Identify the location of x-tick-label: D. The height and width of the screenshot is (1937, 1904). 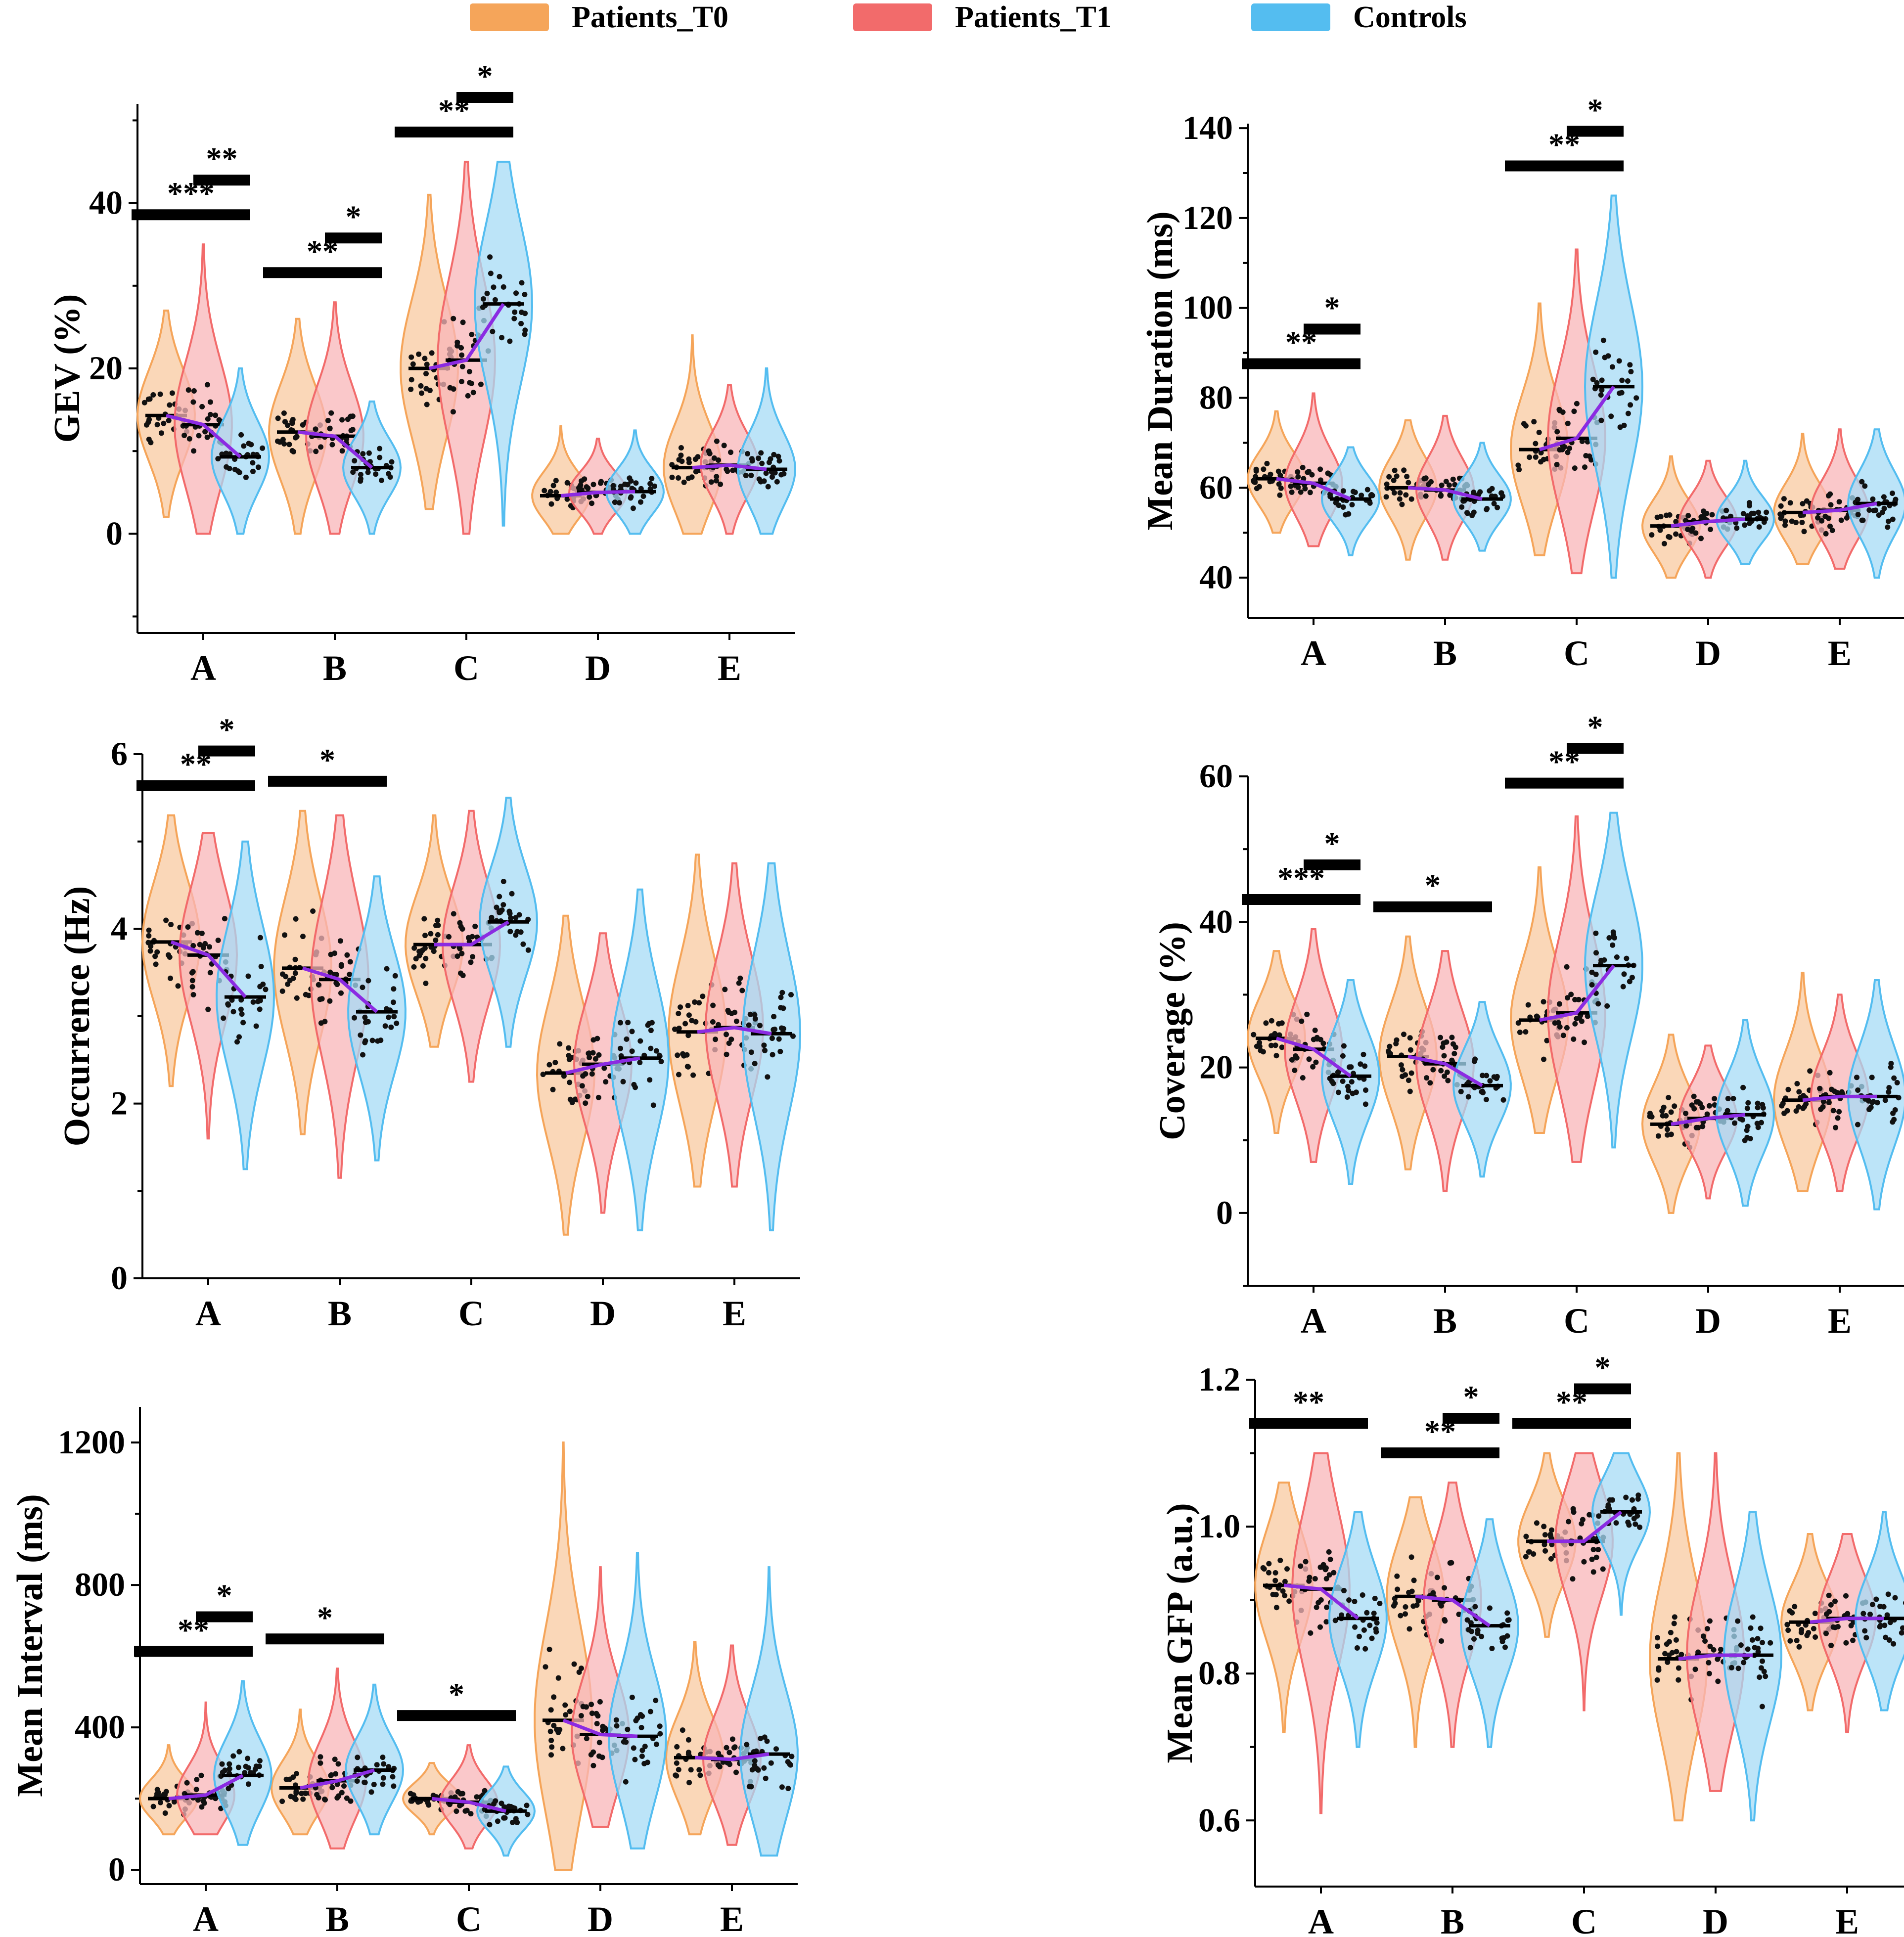
(603, 1313).